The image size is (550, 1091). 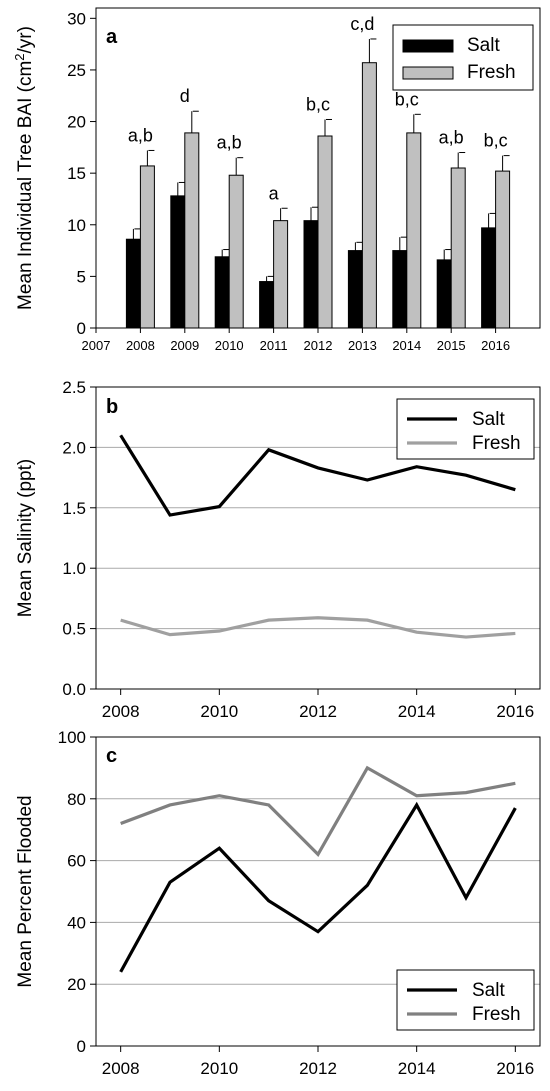 What do you see at coordinates (111, 756) in the screenshot?
I see `panel-label-c: c` at bounding box center [111, 756].